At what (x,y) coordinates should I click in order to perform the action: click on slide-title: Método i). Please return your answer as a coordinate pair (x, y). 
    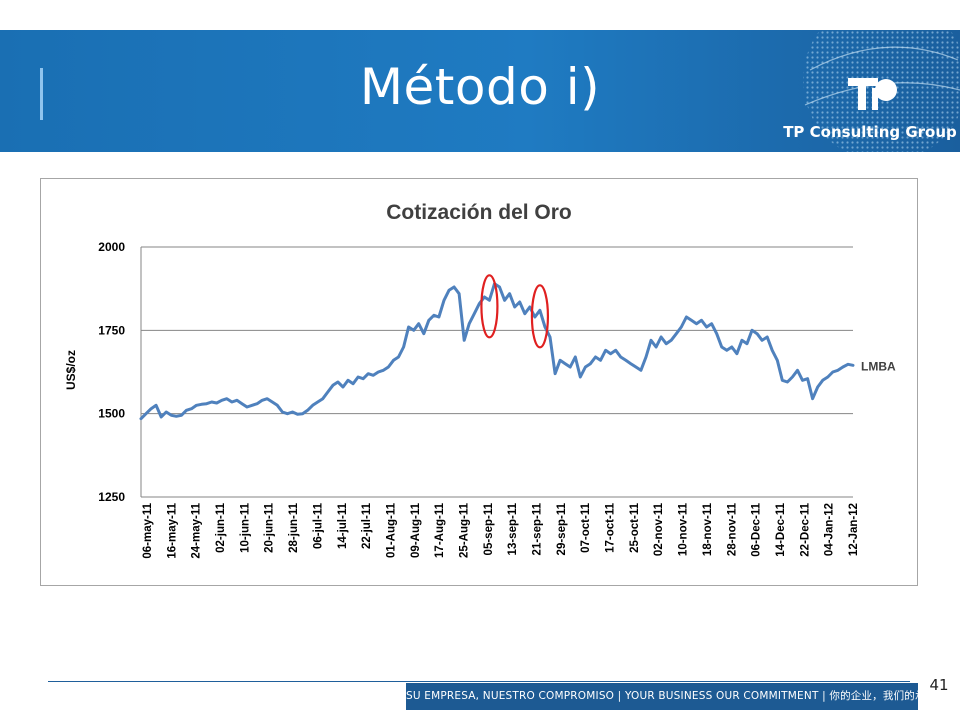
    Looking at the image, I should click on (480, 87).